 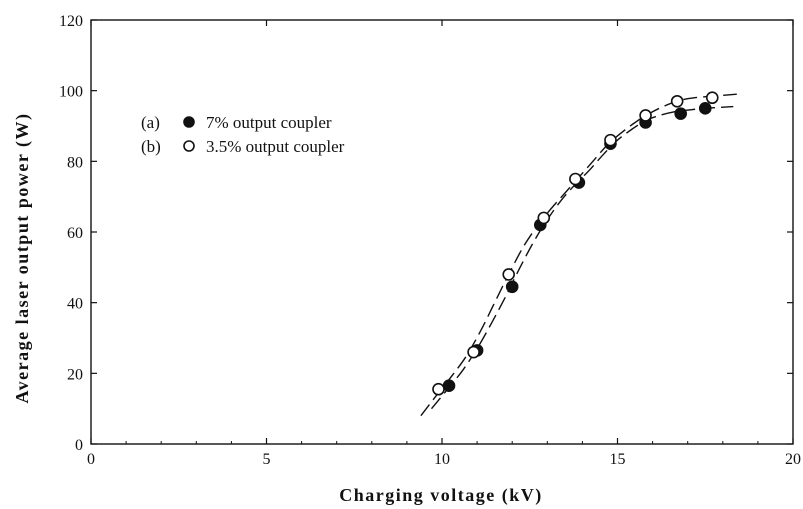 What do you see at coordinates (151, 146) in the screenshot?
I see `legend-tag: (b)` at bounding box center [151, 146].